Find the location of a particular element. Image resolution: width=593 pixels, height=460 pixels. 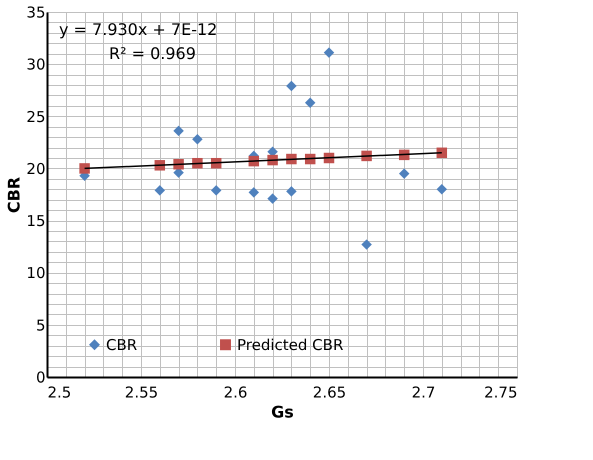

y-tick-label: 15 is located at coordinates (36, 221).